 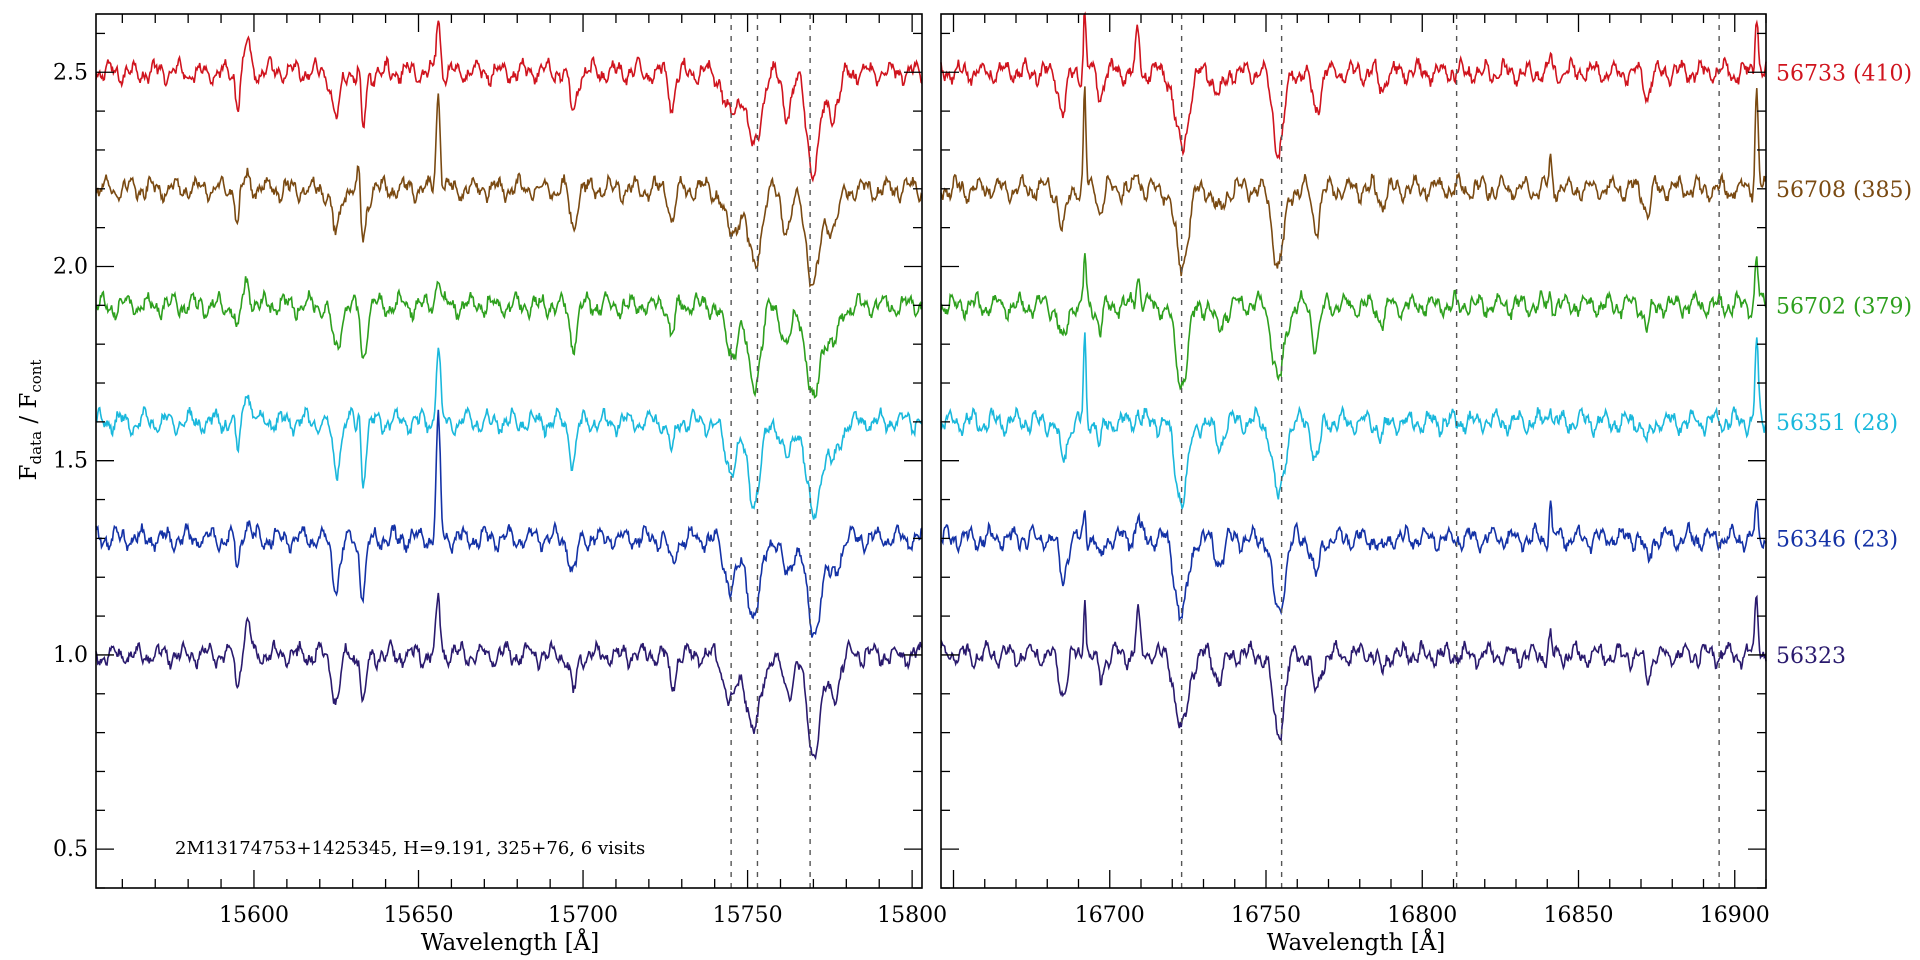 What do you see at coordinates (1579, 915) in the screenshot?
I see `x-tick-label: 16850` at bounding box center [1579, 915].